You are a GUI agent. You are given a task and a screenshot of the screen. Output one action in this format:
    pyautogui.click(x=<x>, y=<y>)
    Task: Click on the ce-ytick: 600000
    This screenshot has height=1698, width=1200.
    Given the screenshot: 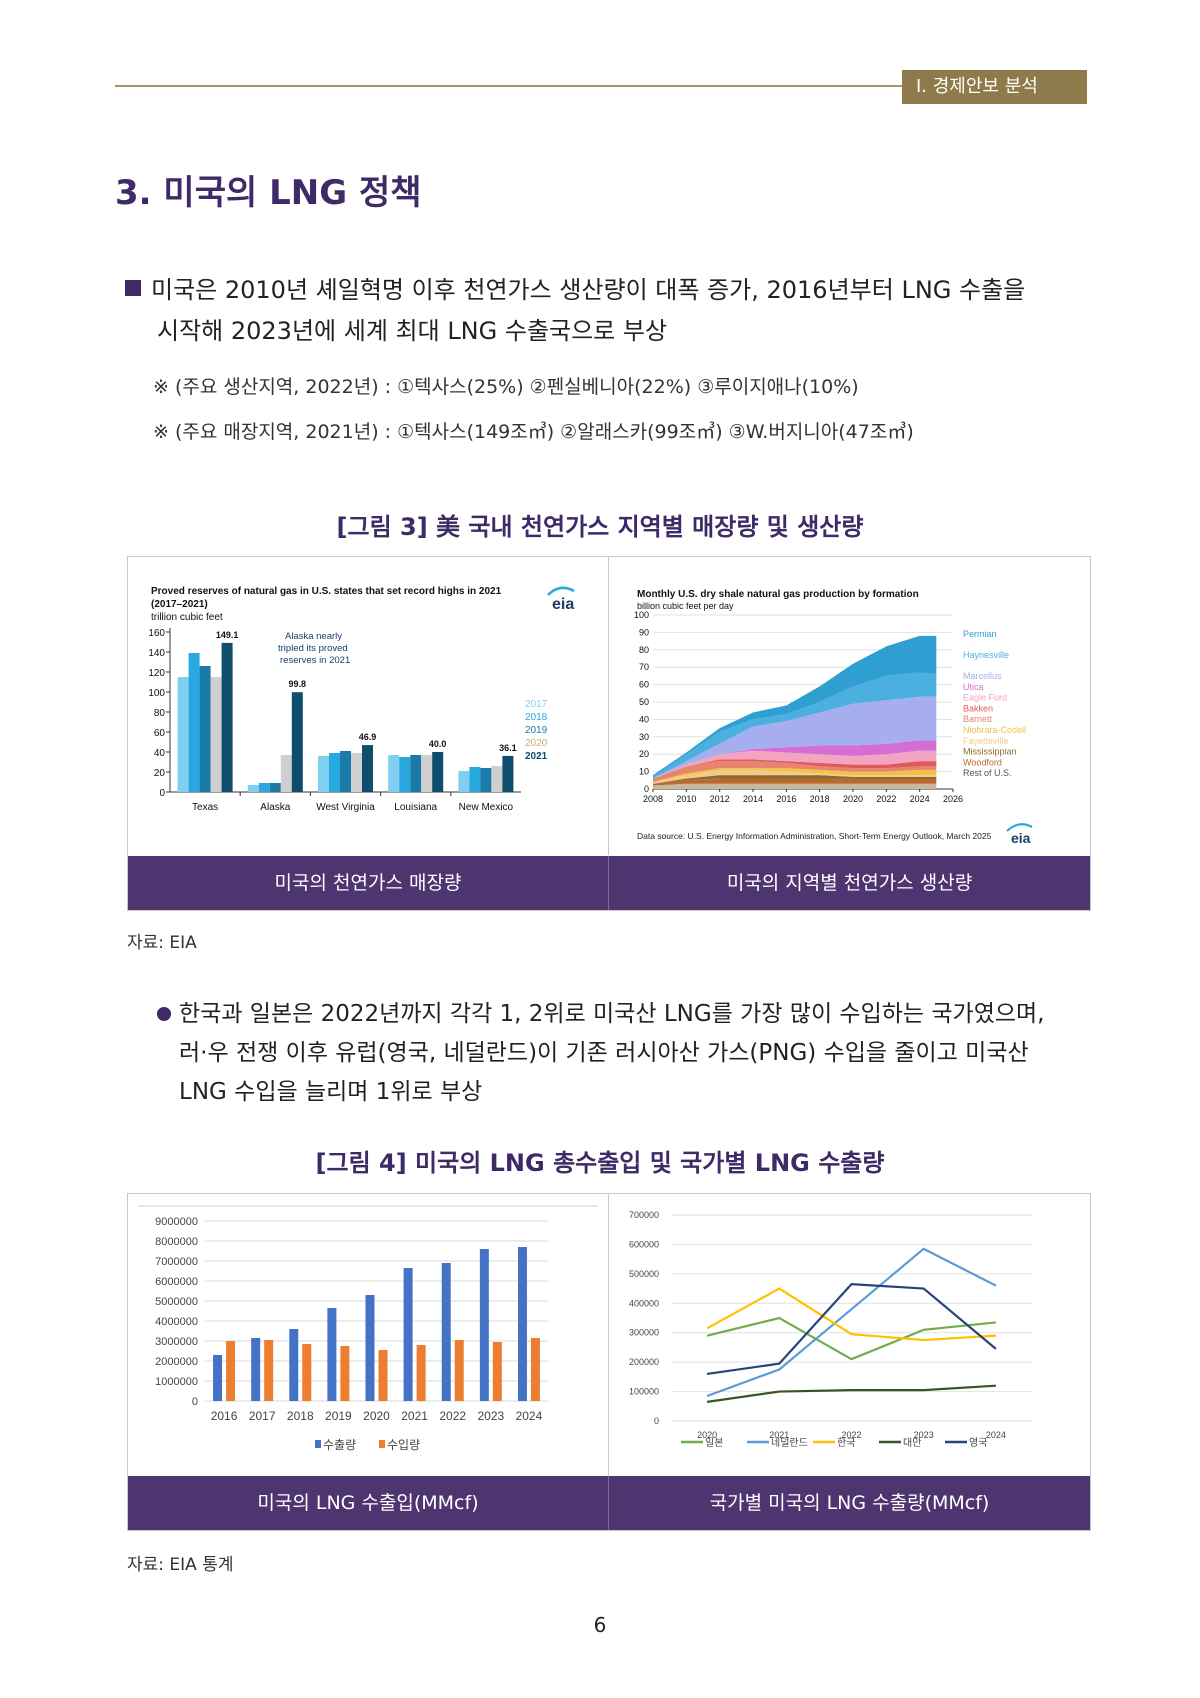 What is the action you would take?
    pyautogui.click(x=644, y=1244)
    